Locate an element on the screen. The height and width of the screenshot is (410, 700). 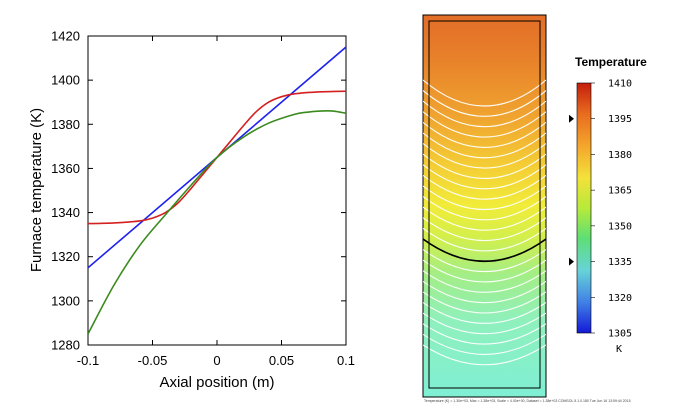
x-tick-label: -0.05 is located at coordinates (153, 360).